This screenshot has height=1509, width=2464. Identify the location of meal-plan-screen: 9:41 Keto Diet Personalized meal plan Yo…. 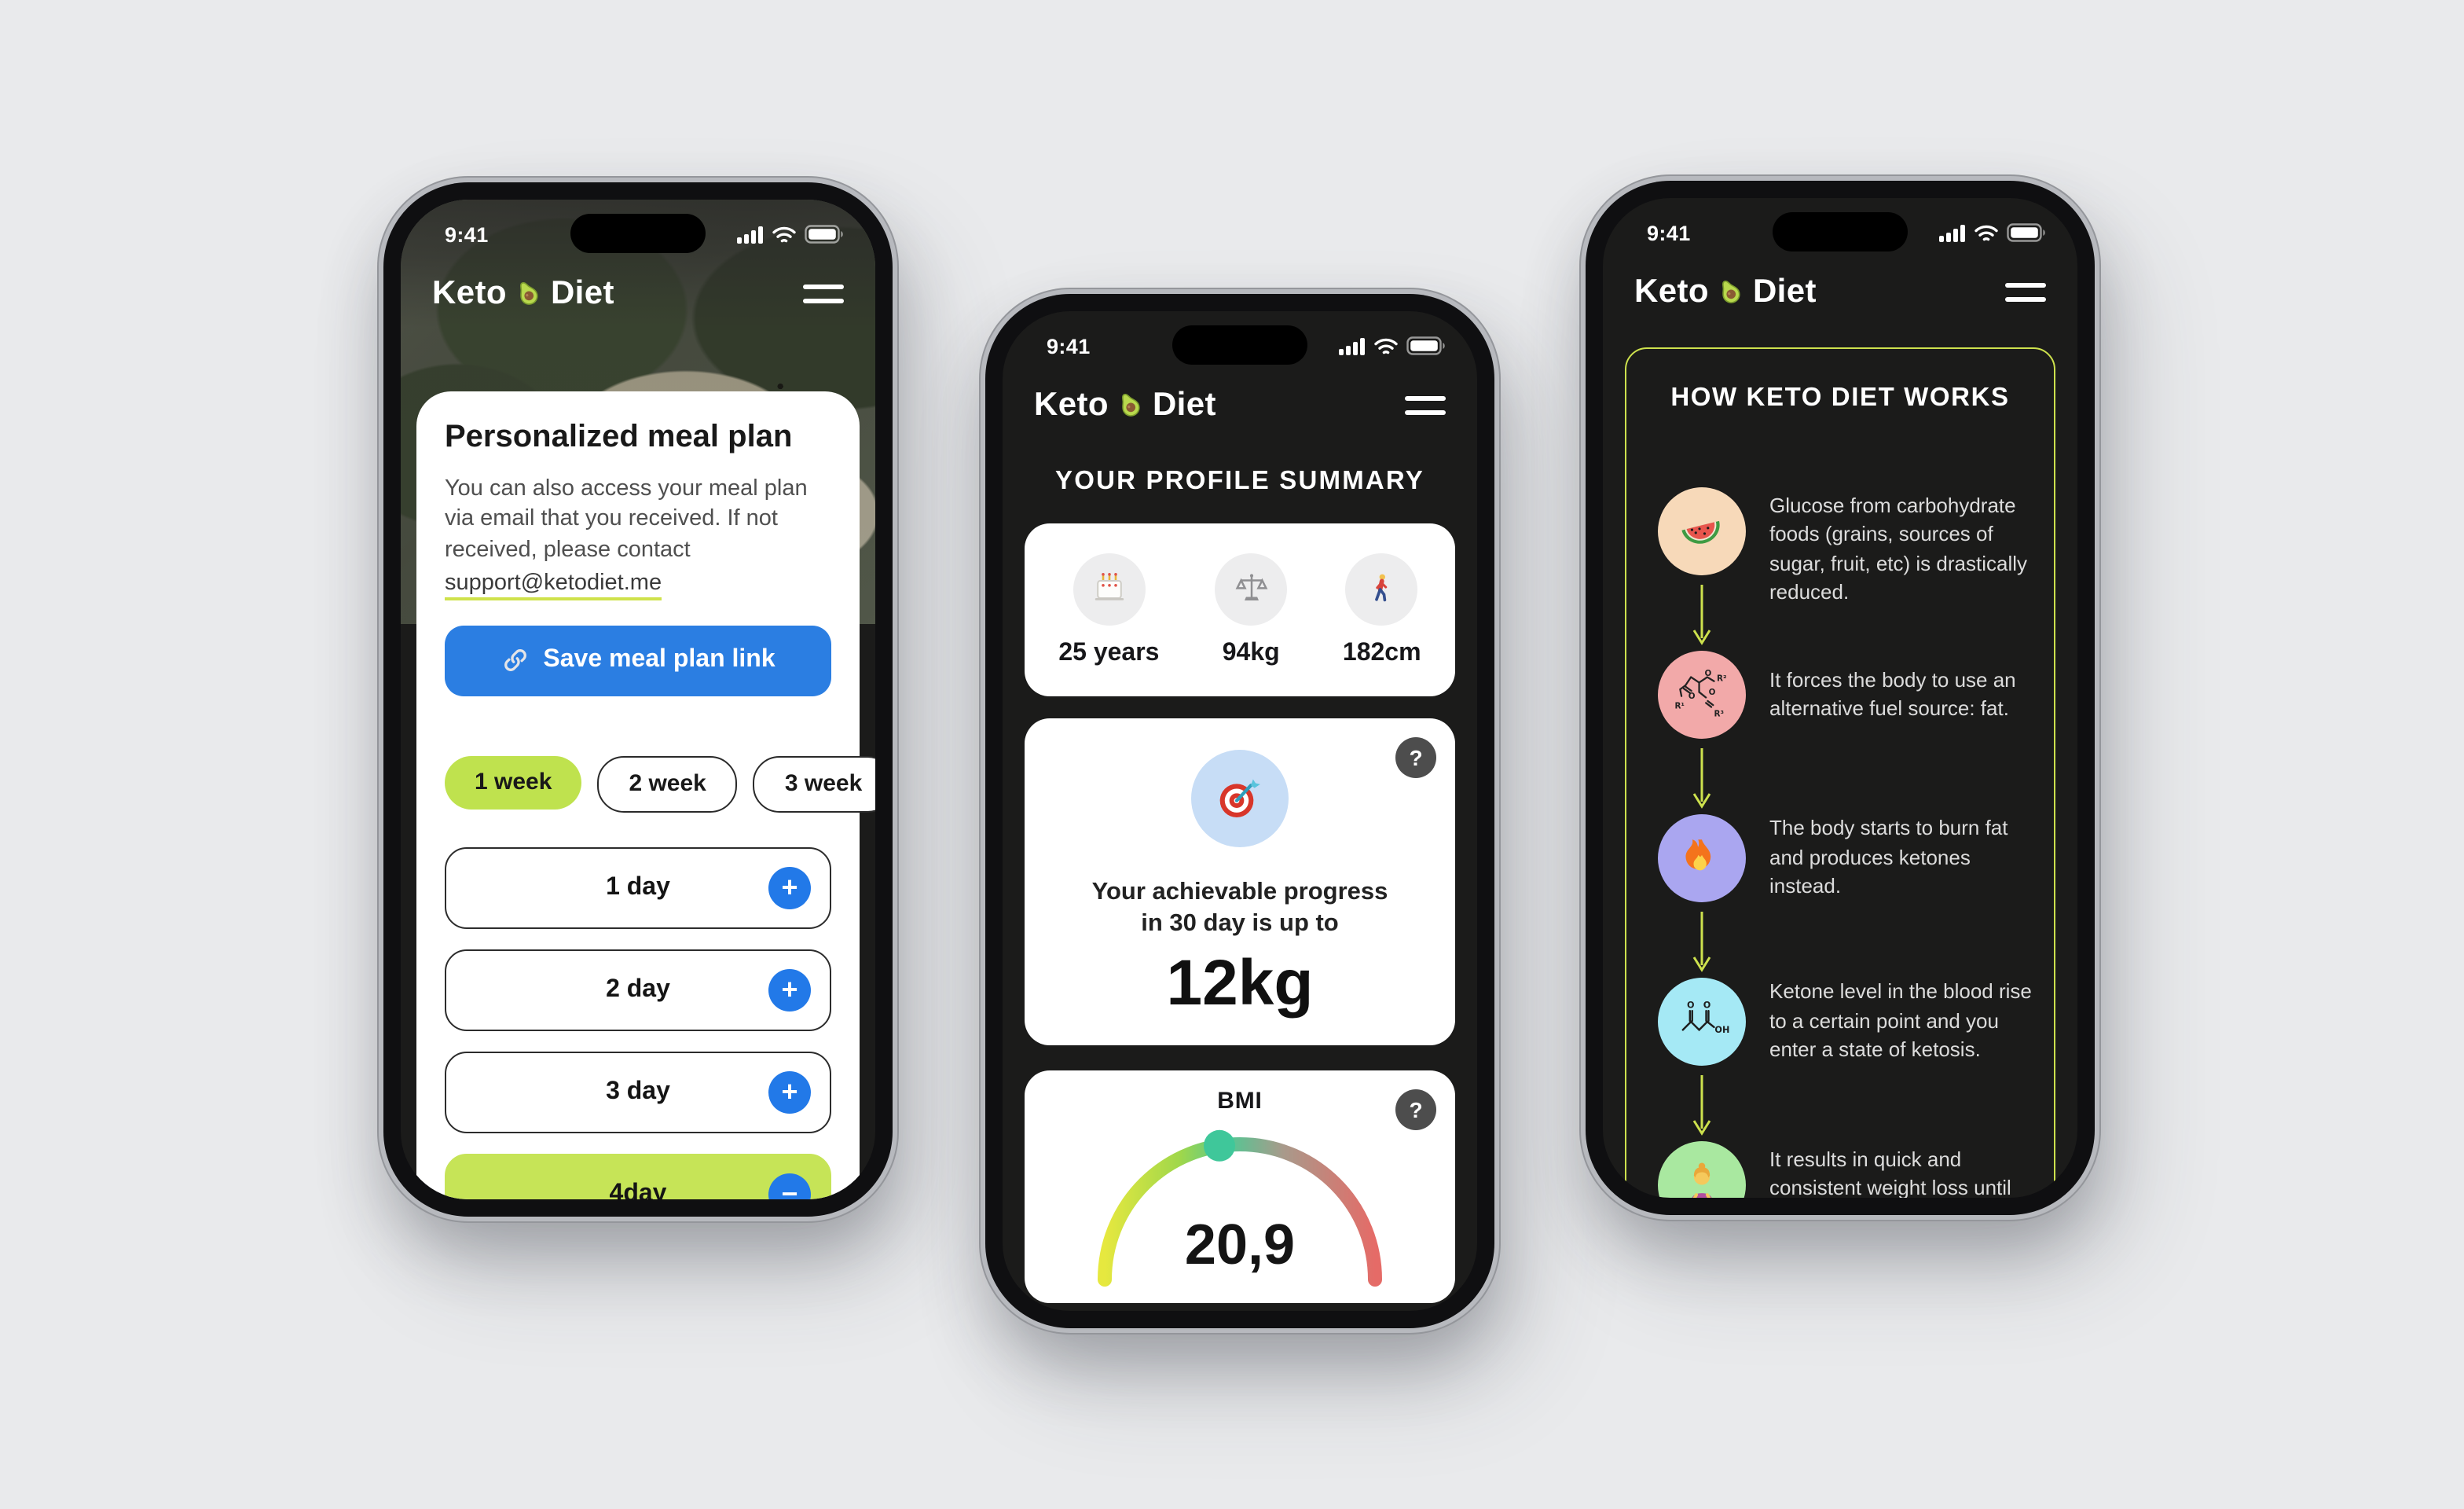
(638, 699).